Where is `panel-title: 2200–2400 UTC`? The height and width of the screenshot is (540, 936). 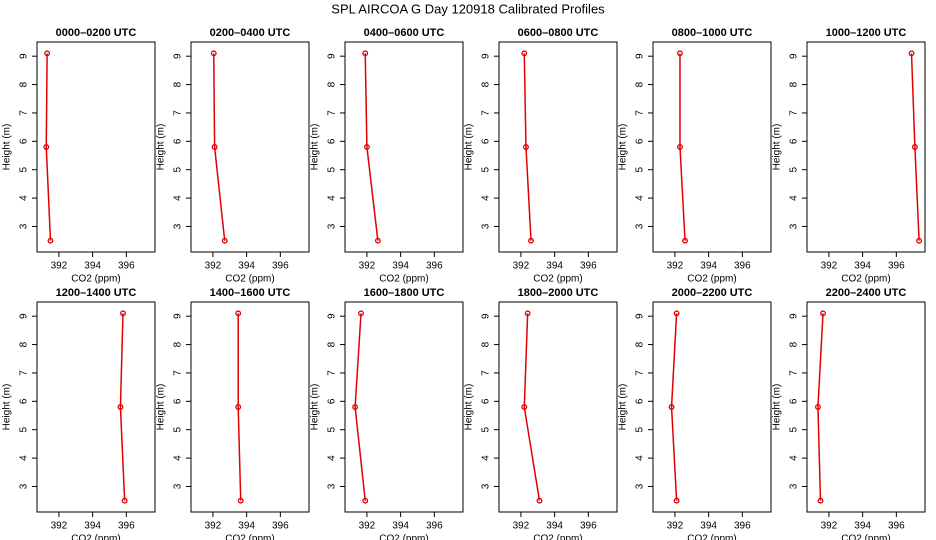
panel-title: 2200–2400 UTC is located at coordinates (866, 293).